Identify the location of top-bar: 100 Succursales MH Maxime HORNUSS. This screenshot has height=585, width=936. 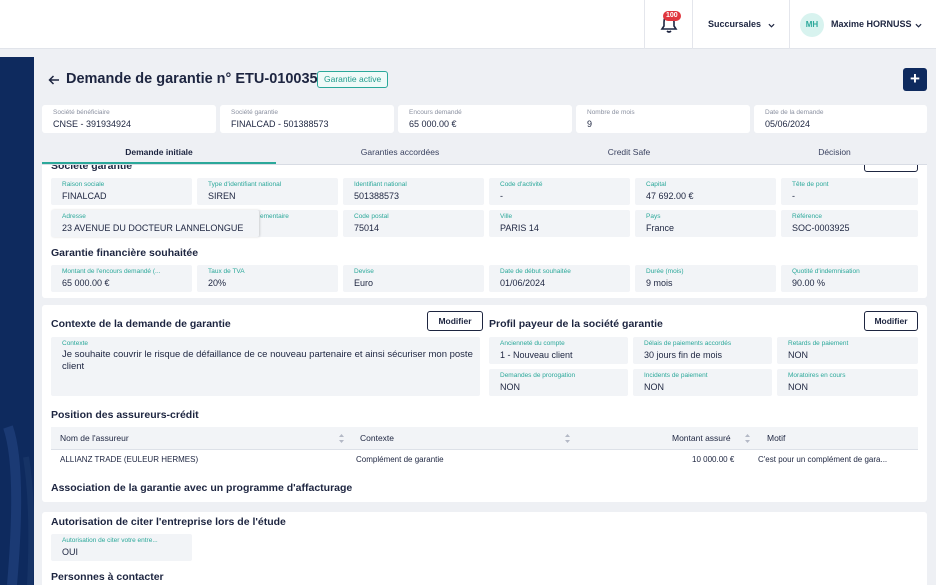
(468, 24).